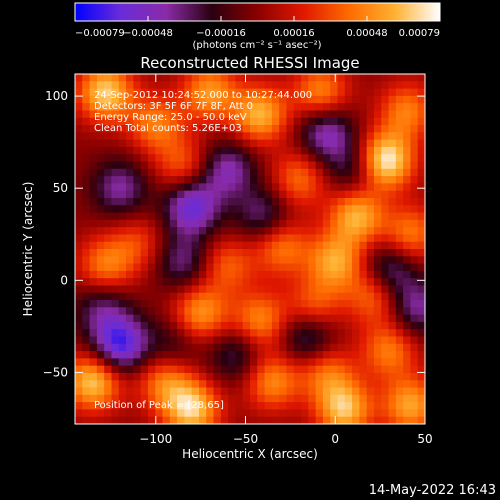 Image resolution: width=500 pixels, height=500 pixels. What do you see at coordinates (257, 18) in the screenshot?
I see `colorbar-ticks` at bounding box center [257, 18].